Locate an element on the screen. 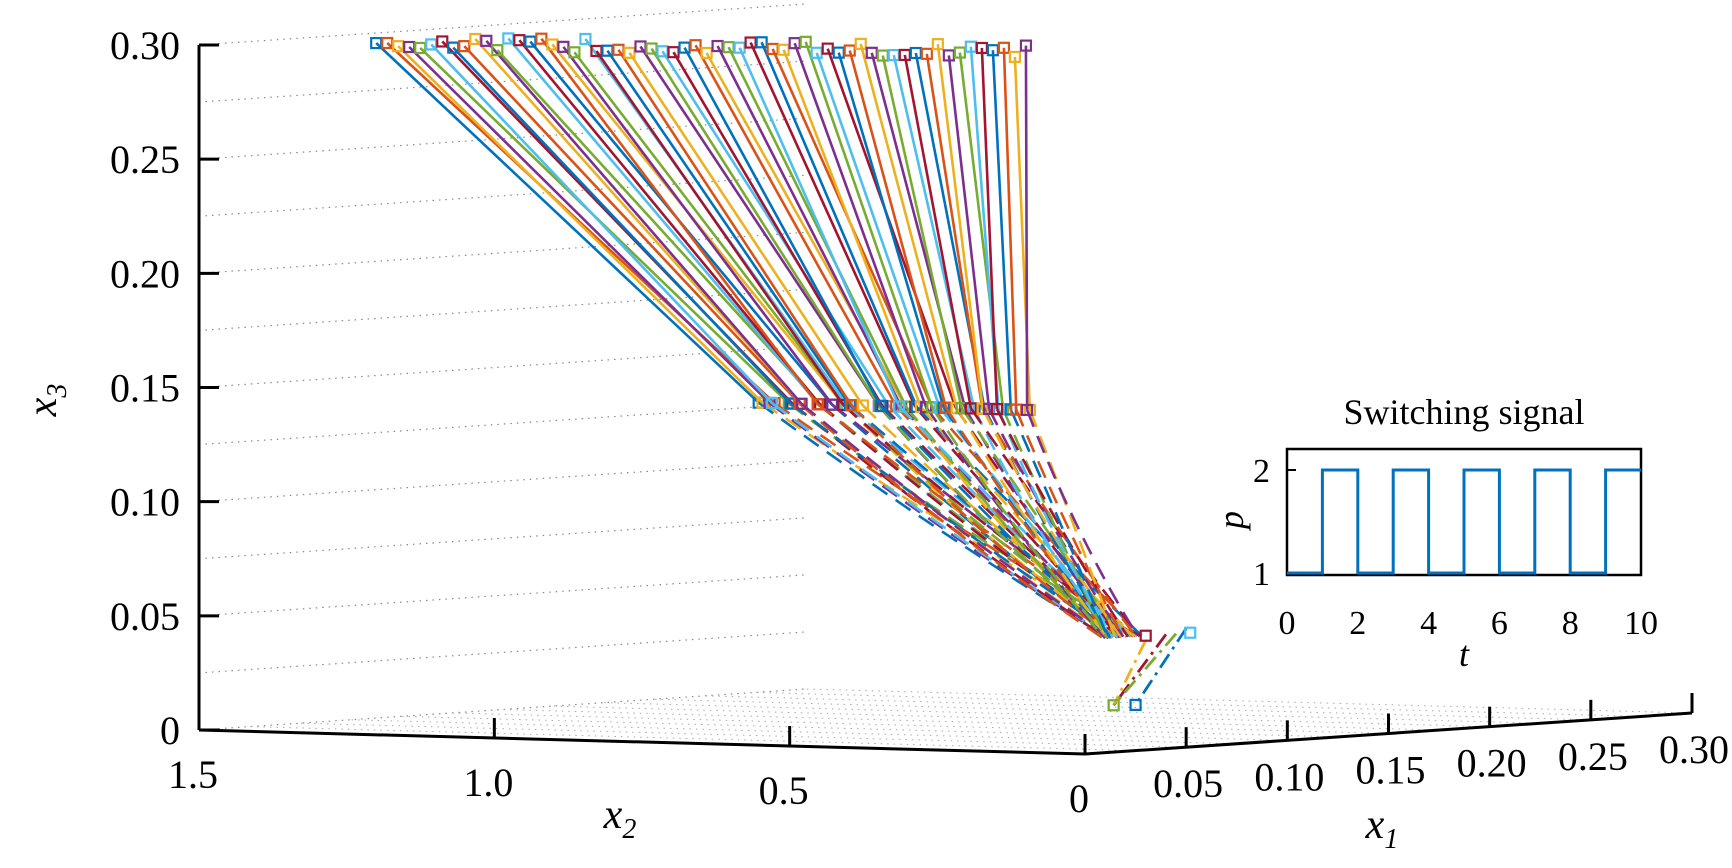 The width and height of the screenshot is (1732, 868). x3-tick-label: 0.15 is located at coordinates (145, 388).